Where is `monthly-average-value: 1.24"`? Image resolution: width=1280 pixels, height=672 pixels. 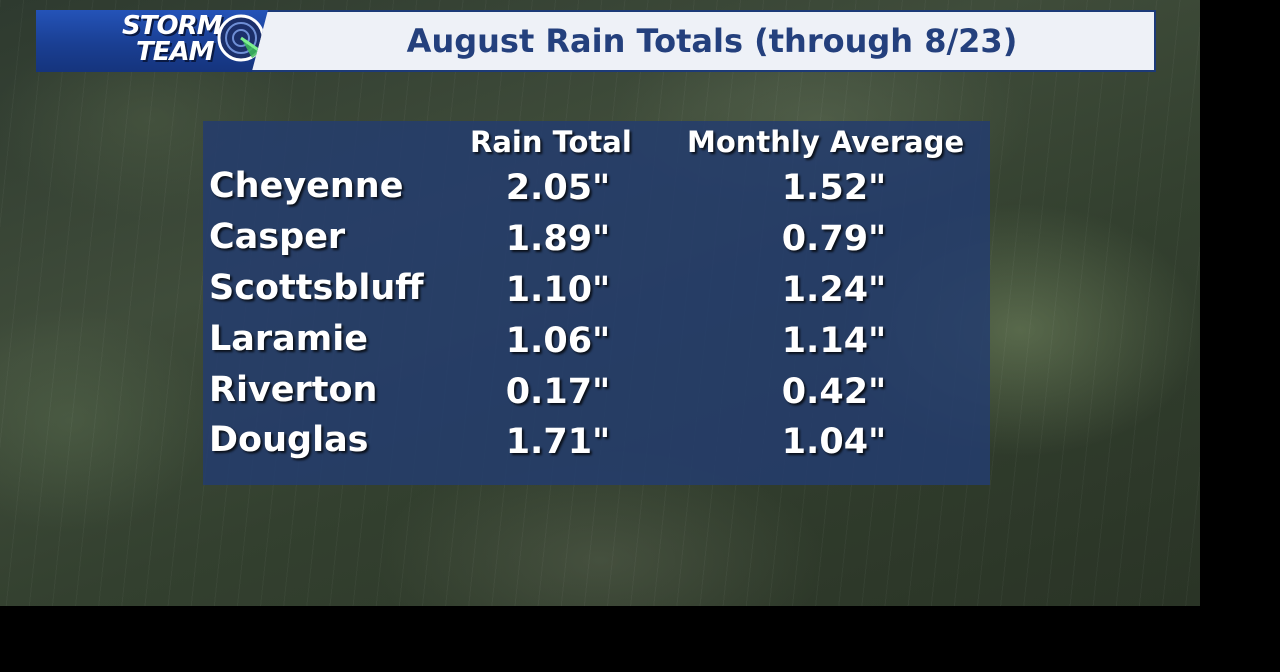 monthly-average-value: 1.24" is located at coordinates (834, 290).